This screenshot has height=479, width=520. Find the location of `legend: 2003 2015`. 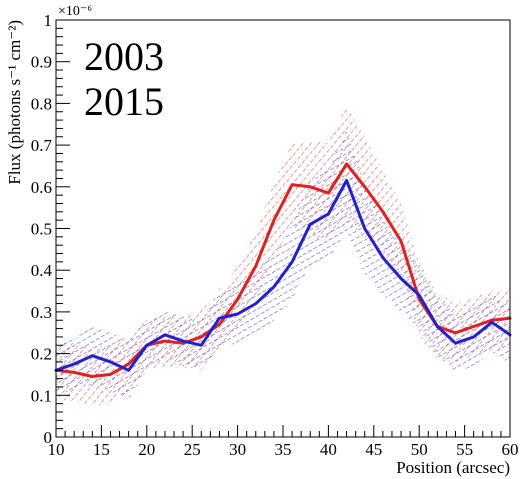

legend: 2003 2015 is located at coordinates (124, 79).